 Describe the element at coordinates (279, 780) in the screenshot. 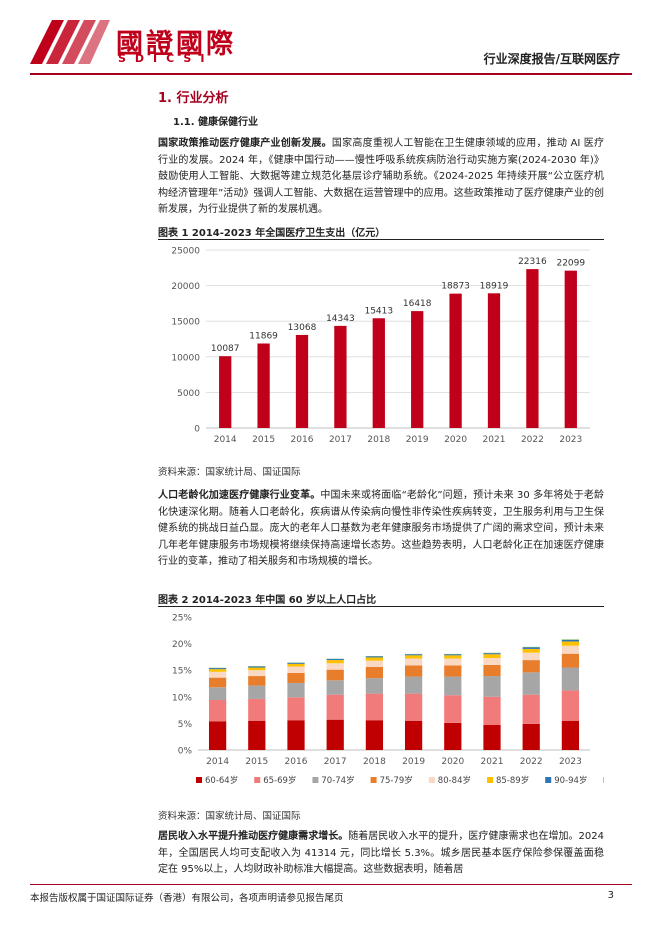

I see `legend-label: 65-69岁` at that location.